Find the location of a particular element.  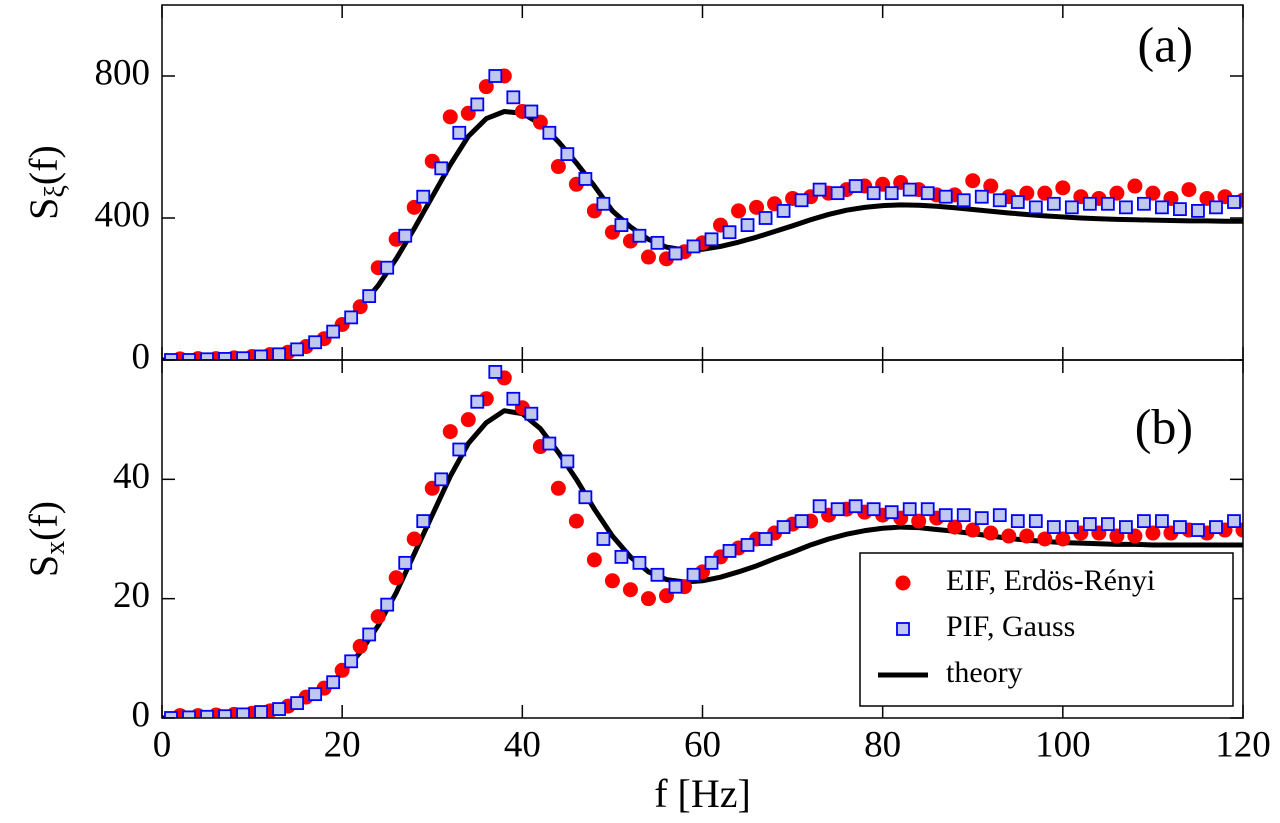

y-axis-label: Sx(f) is located at coordinates (46, 539).